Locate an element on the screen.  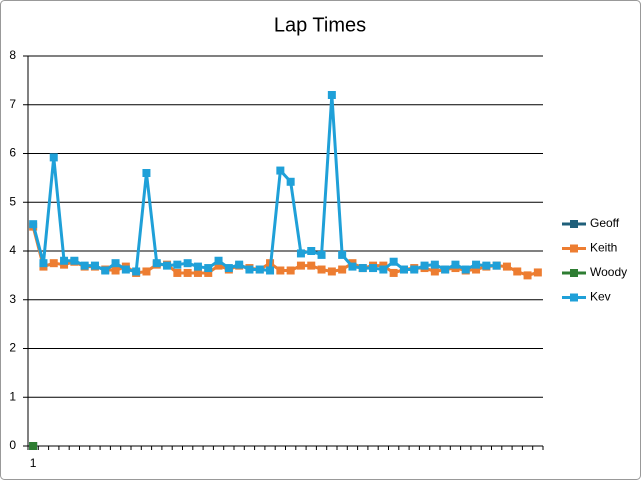
y-tick-label: 0 is located at coordinates (12, 445).